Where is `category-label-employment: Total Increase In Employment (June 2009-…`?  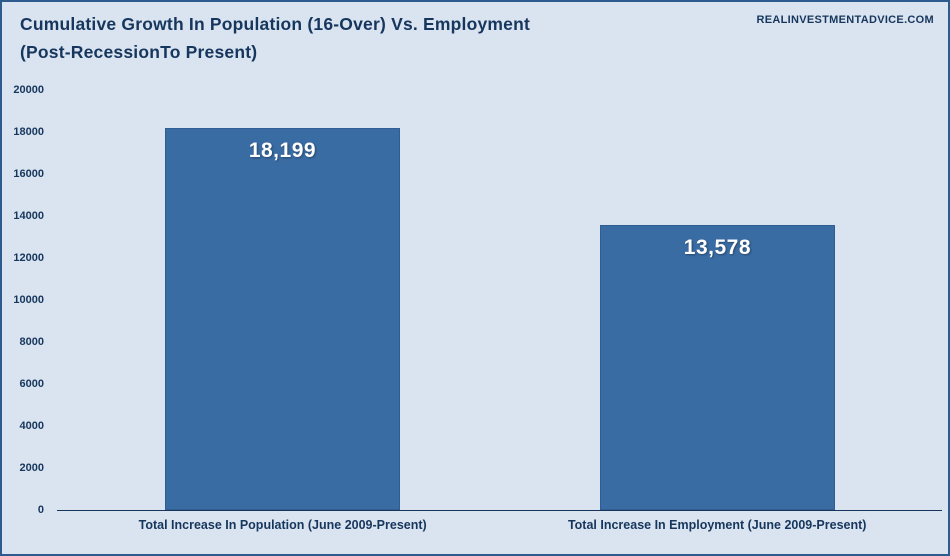 category-label-employment: Total Increase In Employment (June 2009-… is located at coordinates (717, 525).